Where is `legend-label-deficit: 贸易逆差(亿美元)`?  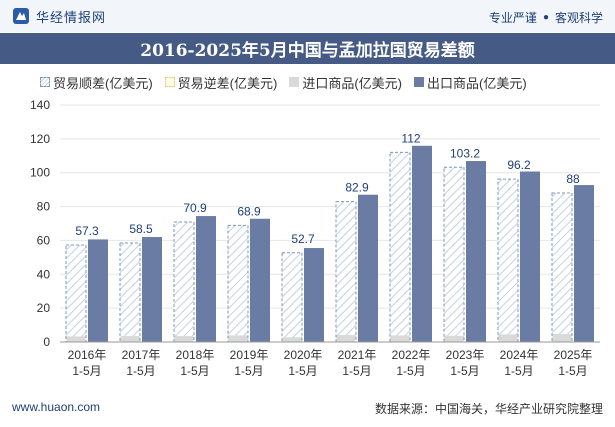 legend-label-deficit: 贸易逆差(亿美元) is located at coordinates (227, 83).